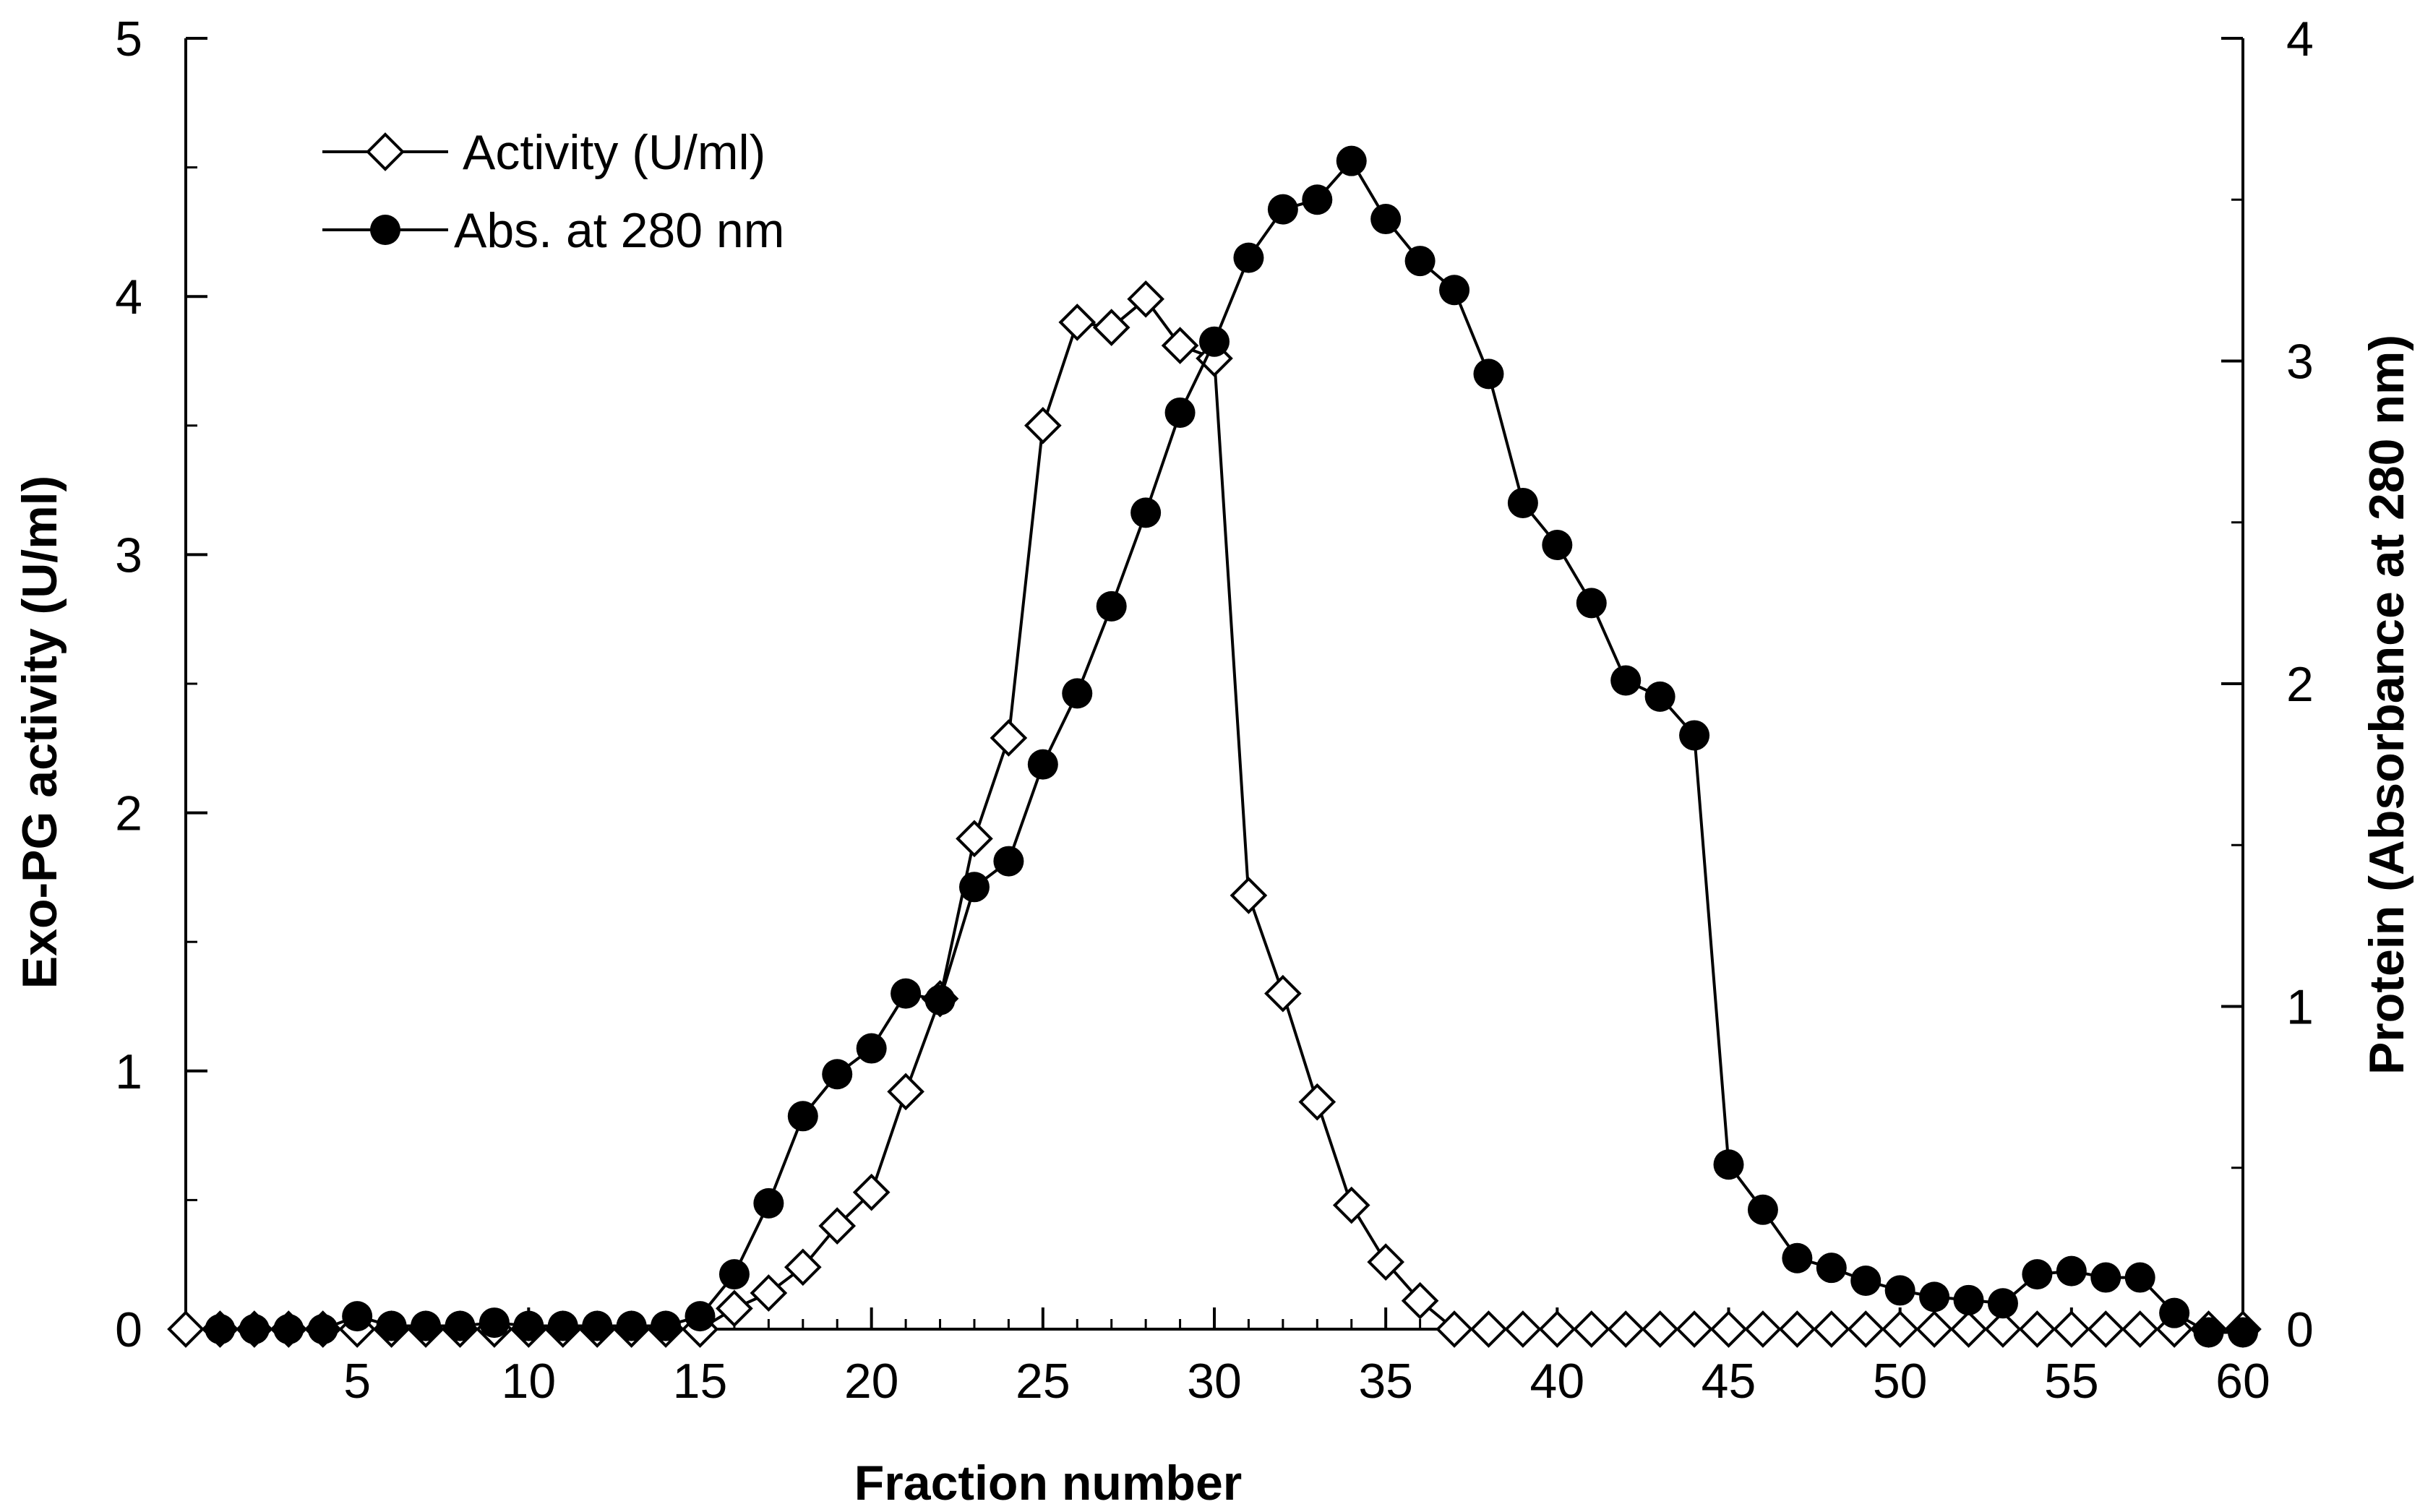  I want to click on y-right-tick-label: 3, so click(2300, 362).